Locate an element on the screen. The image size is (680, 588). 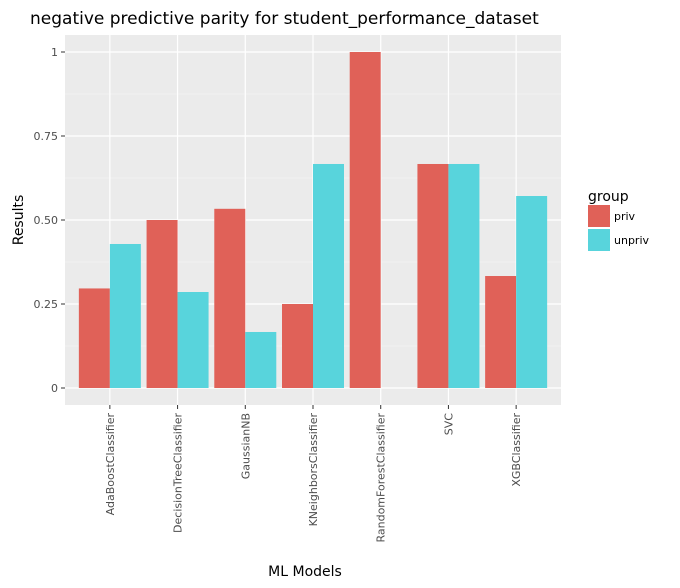
y-axis: 0 0.25 0.50 0.75 1 is located at coordinates (49, 220).